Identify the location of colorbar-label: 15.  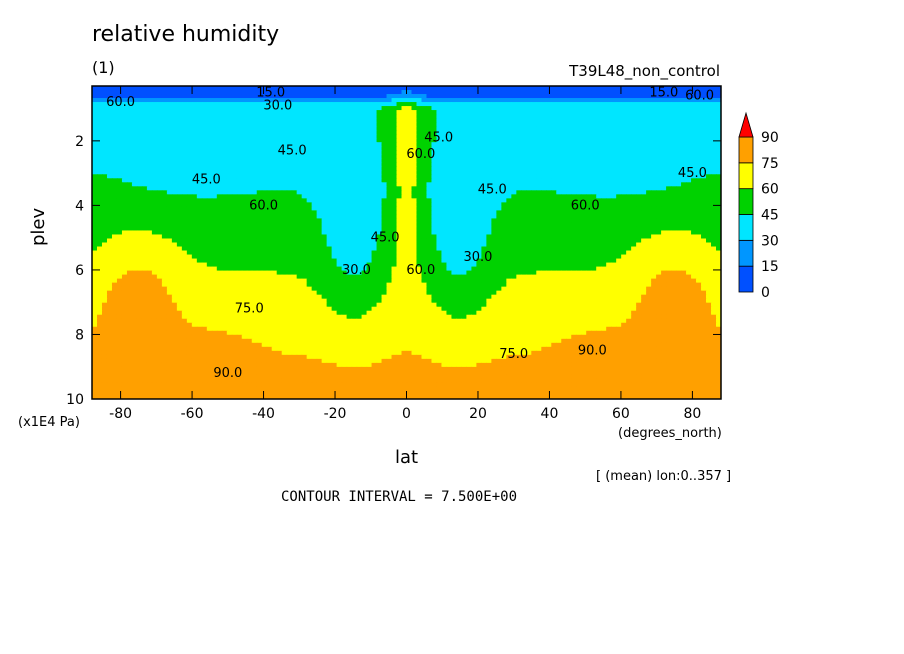
(770, 267).